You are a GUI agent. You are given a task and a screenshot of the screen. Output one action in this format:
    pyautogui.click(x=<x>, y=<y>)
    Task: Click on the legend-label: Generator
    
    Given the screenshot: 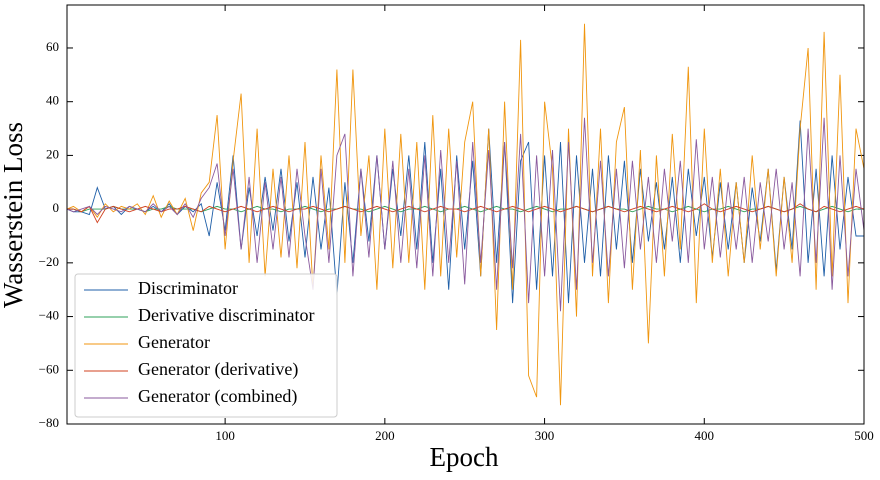 What is the action you would take?
    pyautogui.click(x=174, y=342)
    